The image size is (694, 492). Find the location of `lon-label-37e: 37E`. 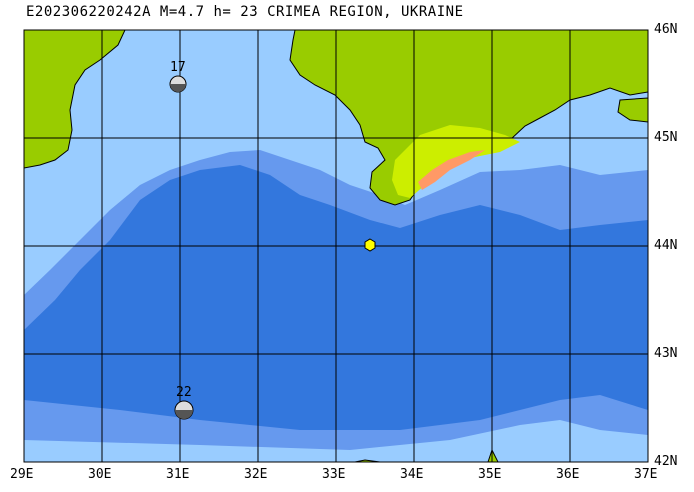

lon-label-37e: 37E is located at coordinates (646, 474).